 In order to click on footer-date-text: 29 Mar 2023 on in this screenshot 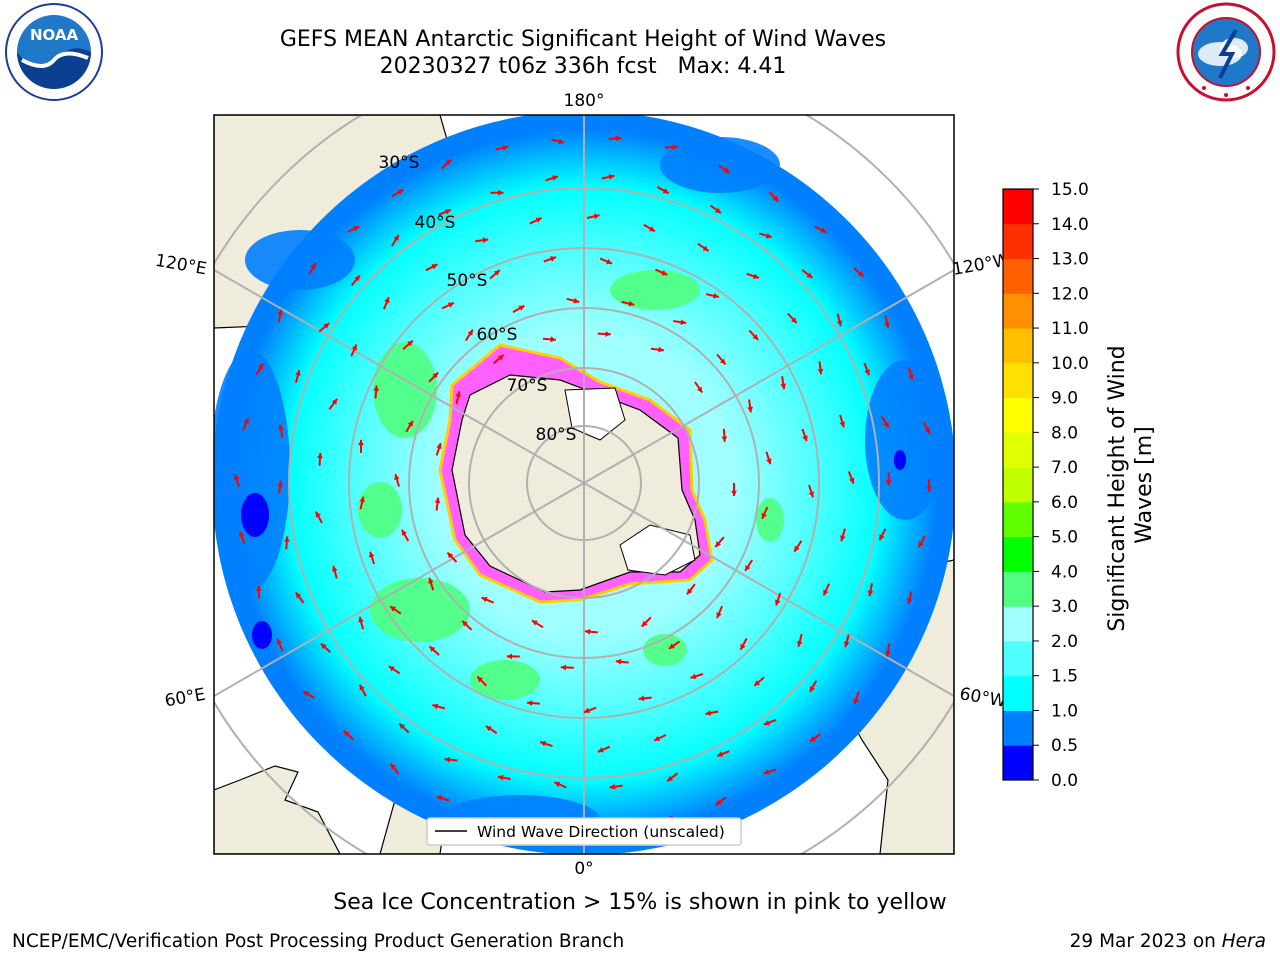, I will do `click(1145, 941)`.